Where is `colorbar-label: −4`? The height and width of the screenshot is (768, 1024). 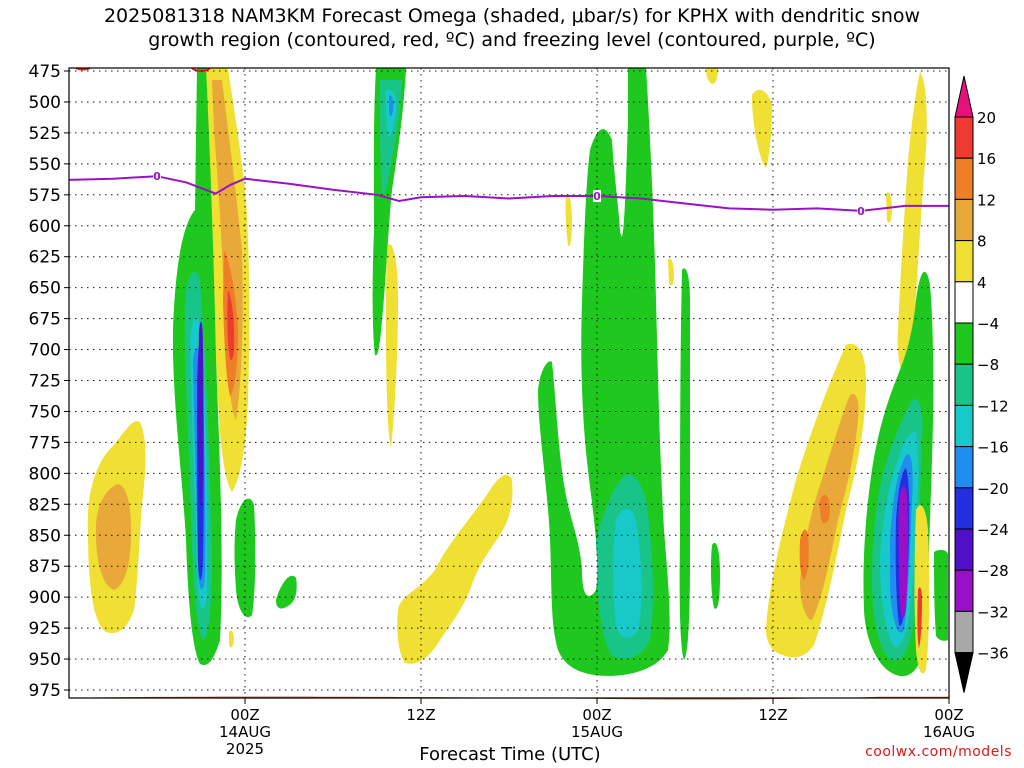 colorbar-label: −4 is located at coordinates (988, 324).